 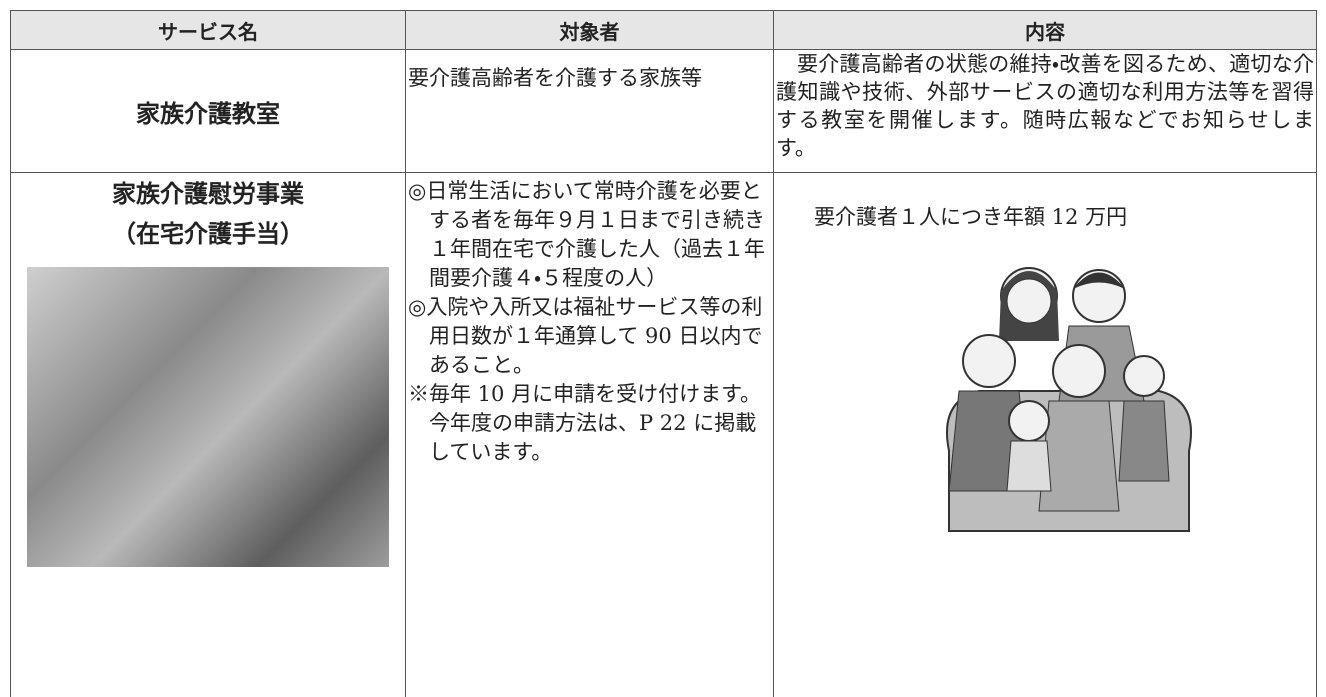 I want to click on header-cell: サービス名, so click(x=208, y=30).